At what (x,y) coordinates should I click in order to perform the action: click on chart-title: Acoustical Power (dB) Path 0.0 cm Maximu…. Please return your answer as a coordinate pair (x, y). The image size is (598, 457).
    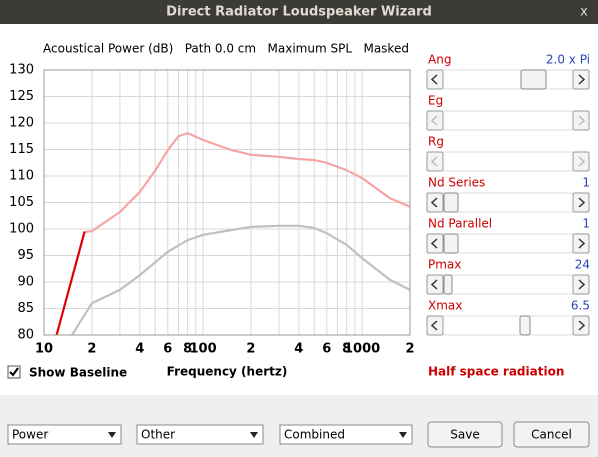
    Looking at the image, I should click on (226, 49).